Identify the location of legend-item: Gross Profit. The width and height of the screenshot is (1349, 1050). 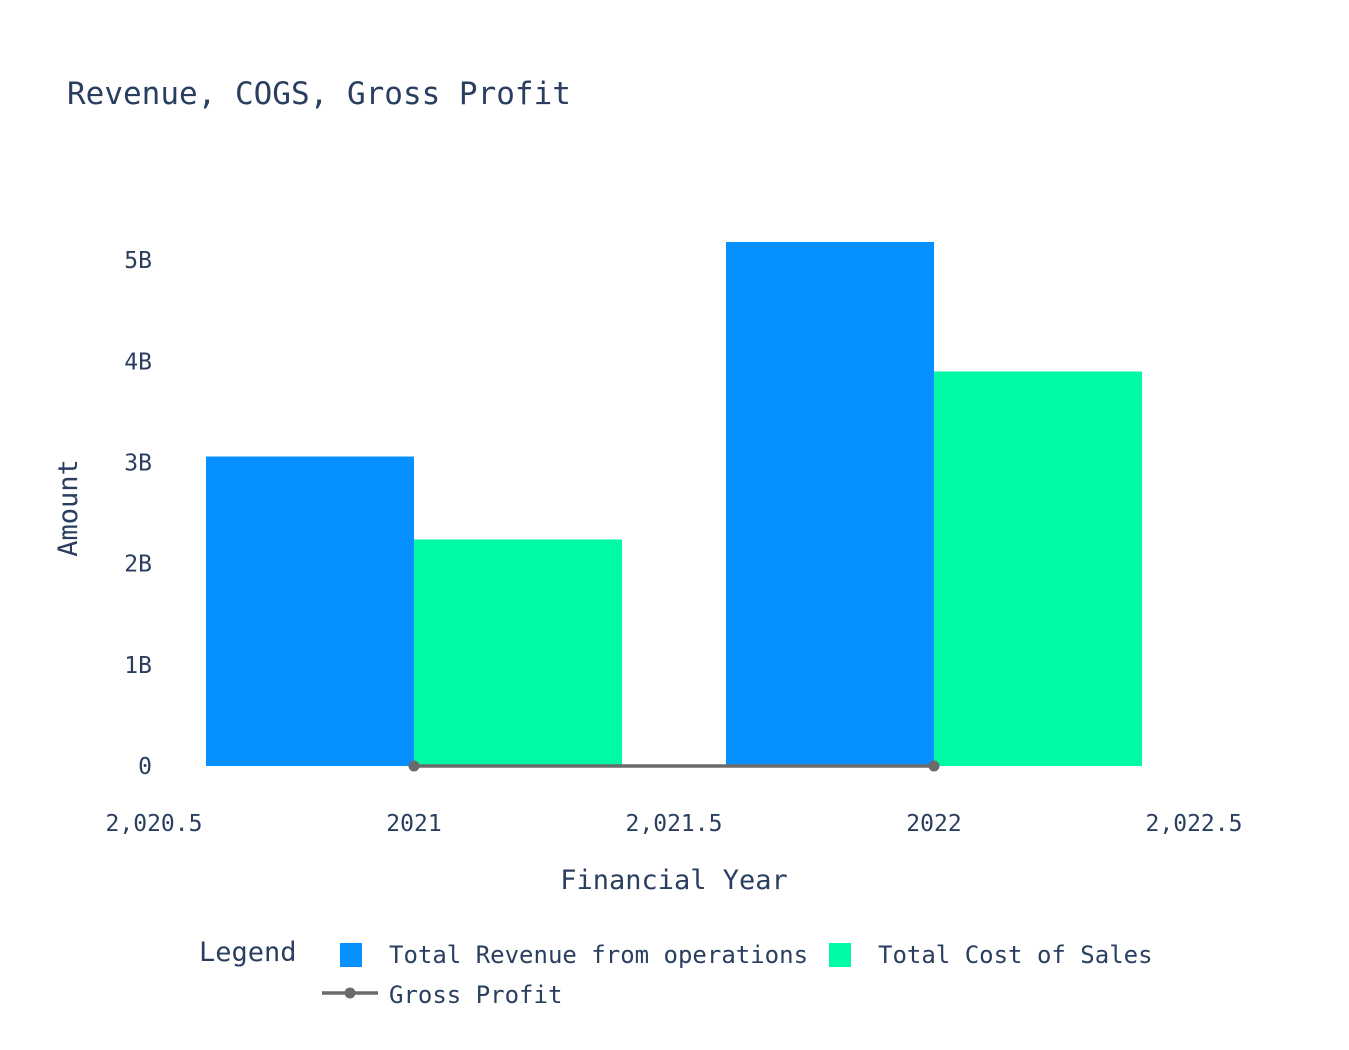
(442, 995).